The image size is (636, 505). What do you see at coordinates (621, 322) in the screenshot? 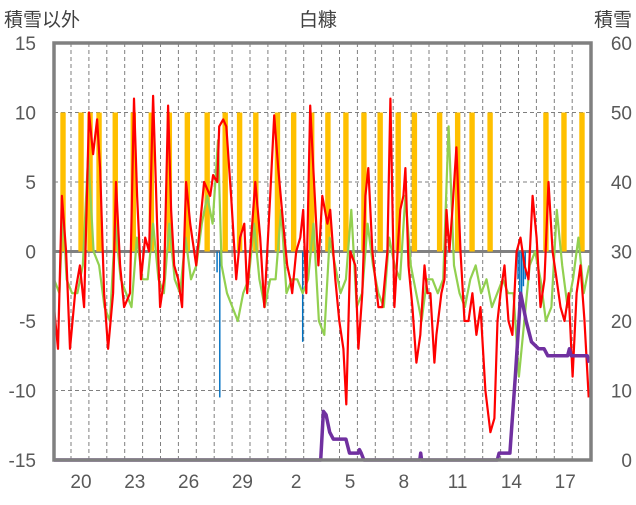
I see `right-y-tick-label: 20` at bounding box center [621, 322].